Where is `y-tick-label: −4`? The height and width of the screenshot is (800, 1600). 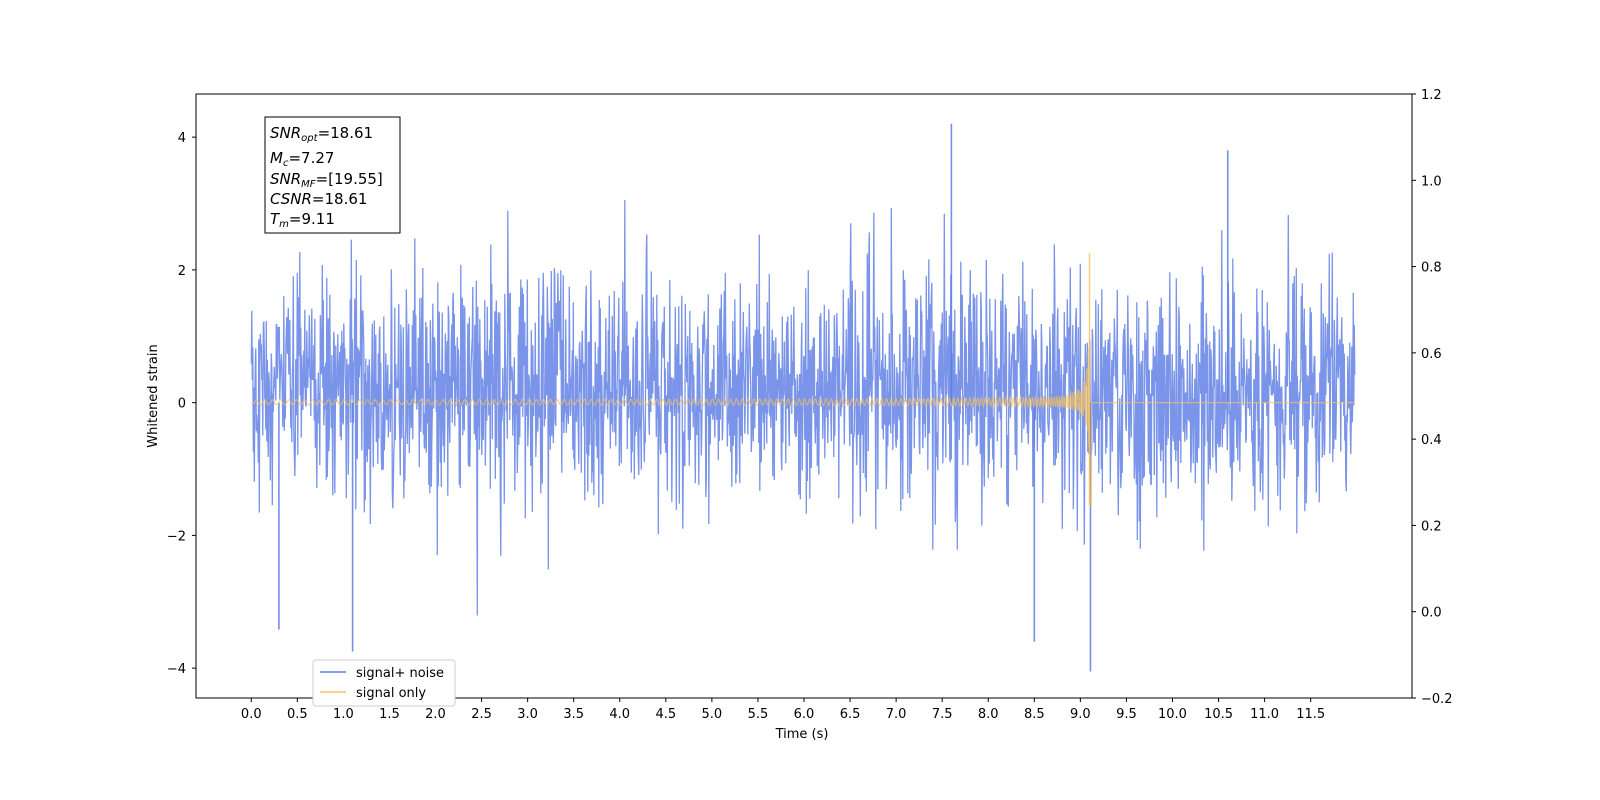
y-tick-label: −4 is located at coordinates (176, 669).